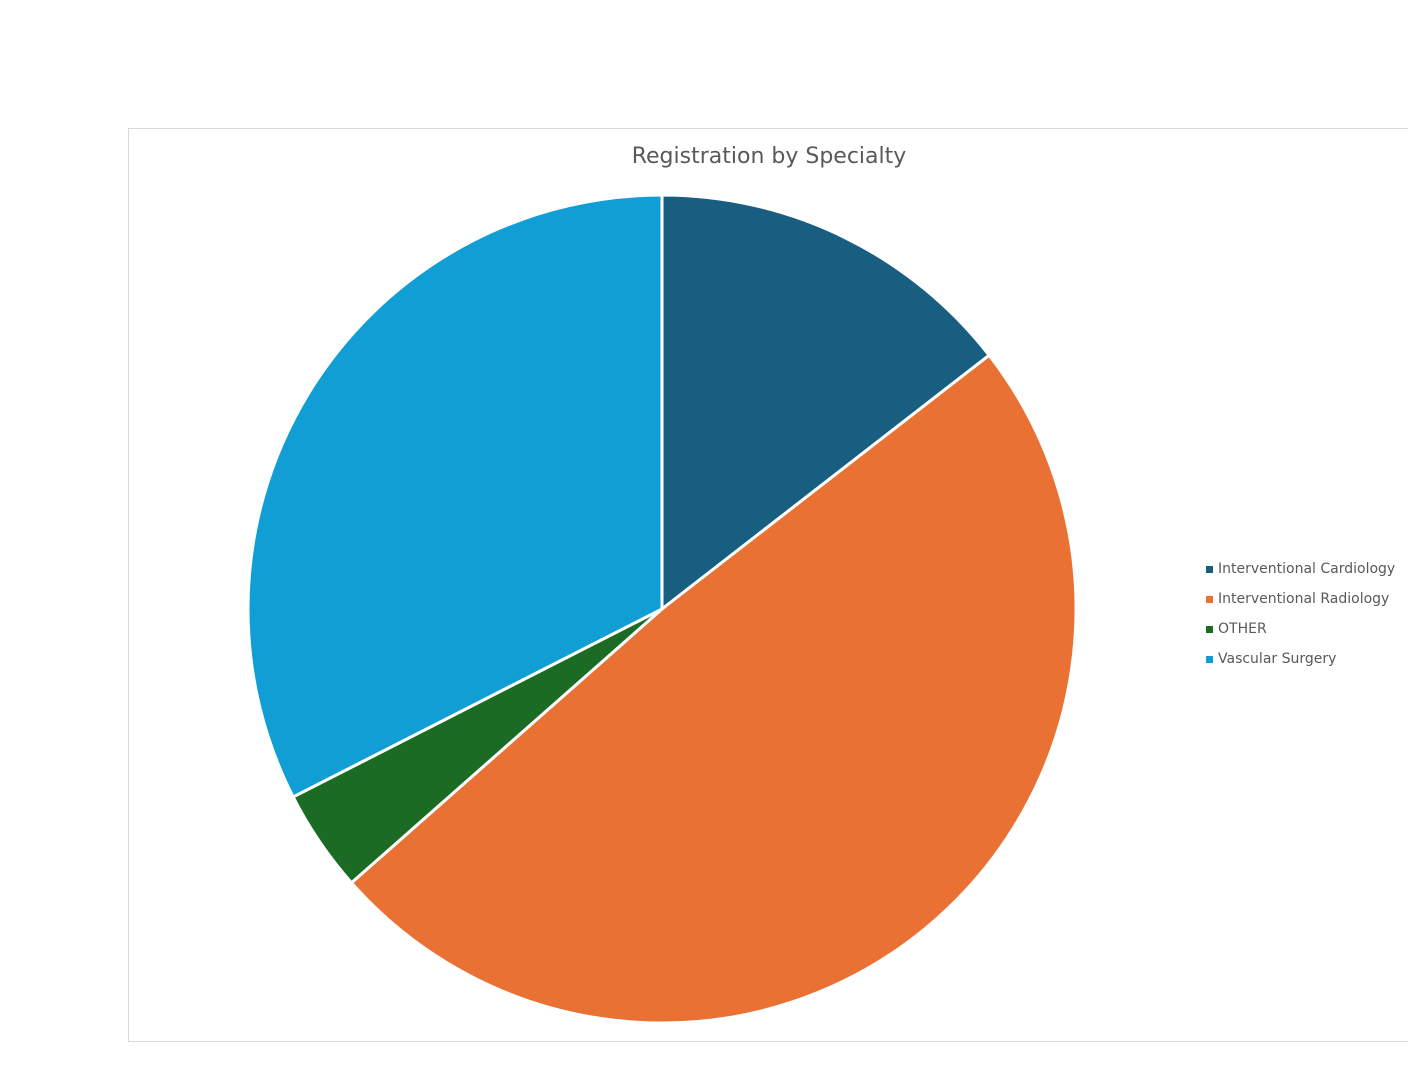 The height and width of the screenshot is (1088, 1408). I want to click on legend-item: Interventional Radiology, so click(1300, 599).